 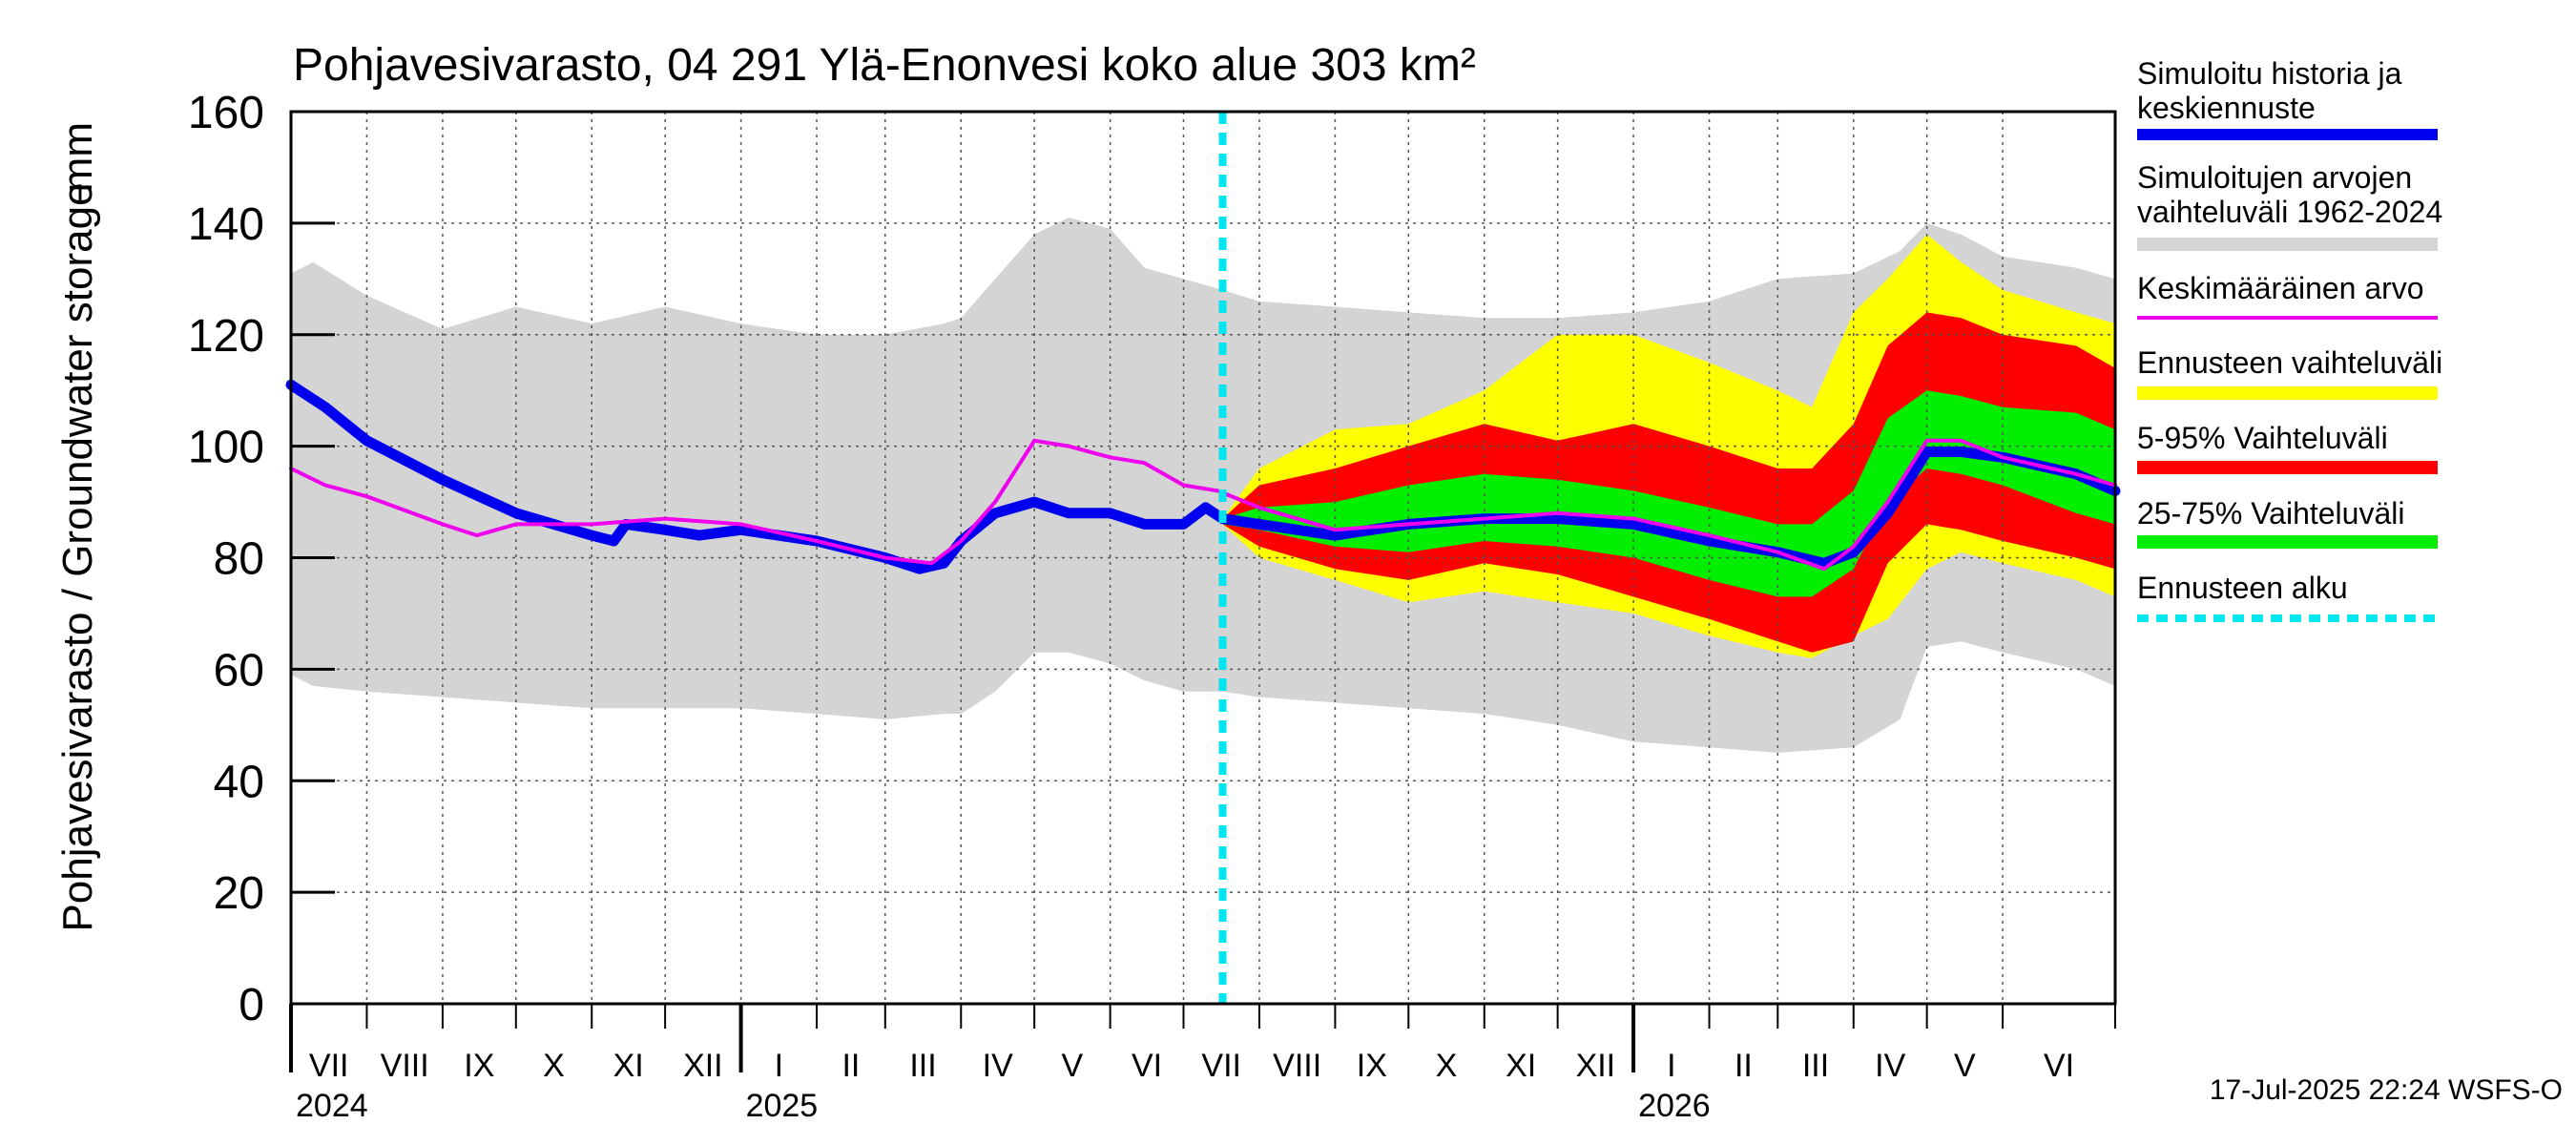 What do you see at coordinates (2289, 212) in the screenshot?
I see `legend-label-hist_range: vaihteluväli 1962-2024` at bounding box center [2289, 212].